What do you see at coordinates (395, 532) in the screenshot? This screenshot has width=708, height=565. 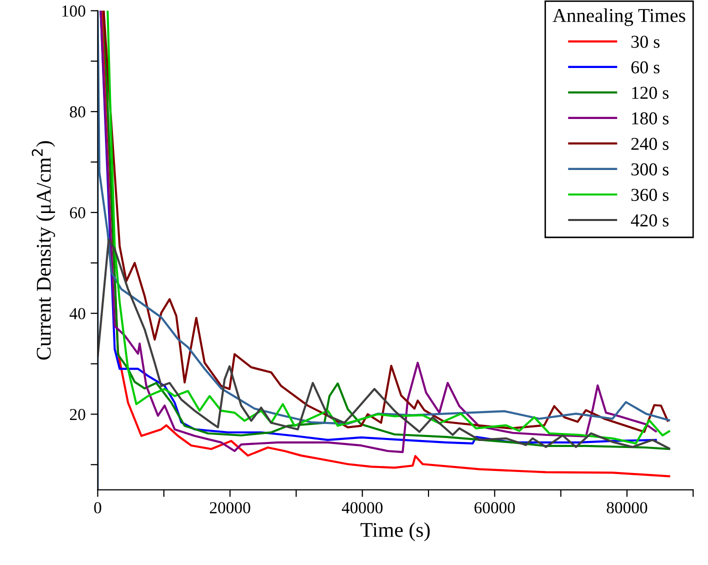 I see `x-axis-title: Time (s)` at bounding box center [395, 532].